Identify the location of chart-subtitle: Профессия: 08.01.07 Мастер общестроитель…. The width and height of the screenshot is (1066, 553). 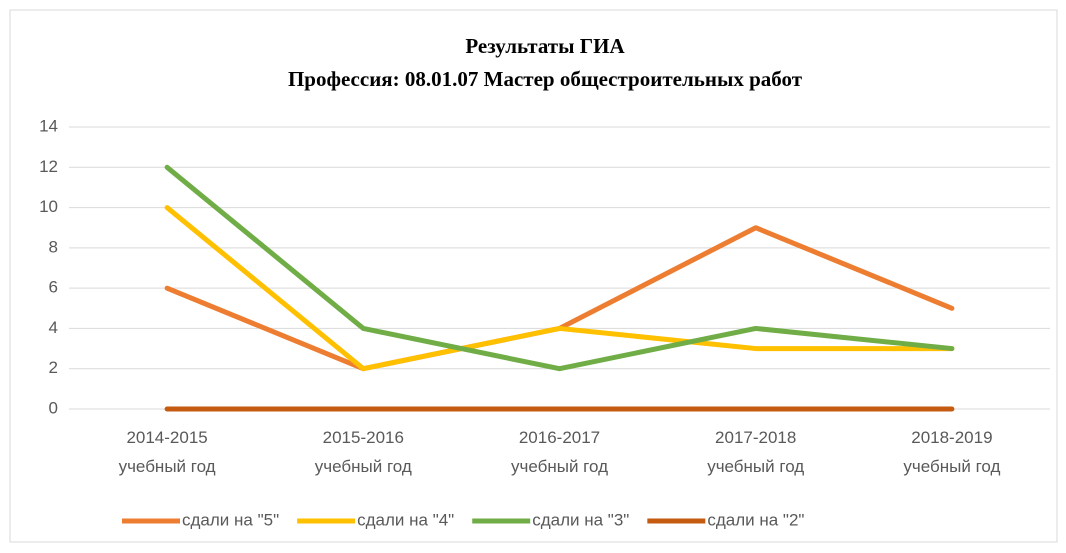
(545, 79).